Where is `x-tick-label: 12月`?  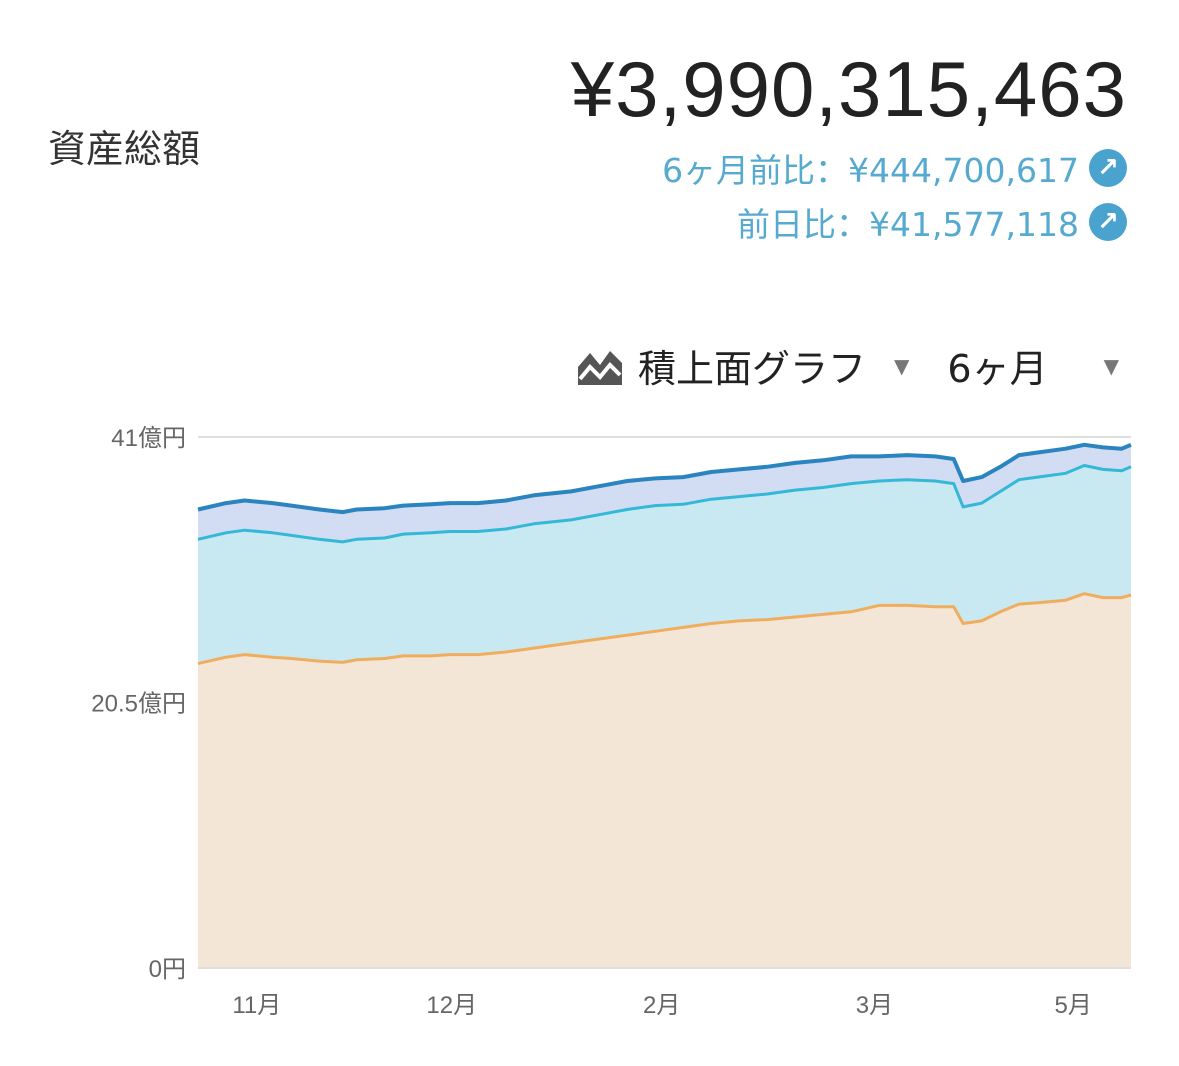 x-tick-label: 12月 is located at coordinates (451, 1005).